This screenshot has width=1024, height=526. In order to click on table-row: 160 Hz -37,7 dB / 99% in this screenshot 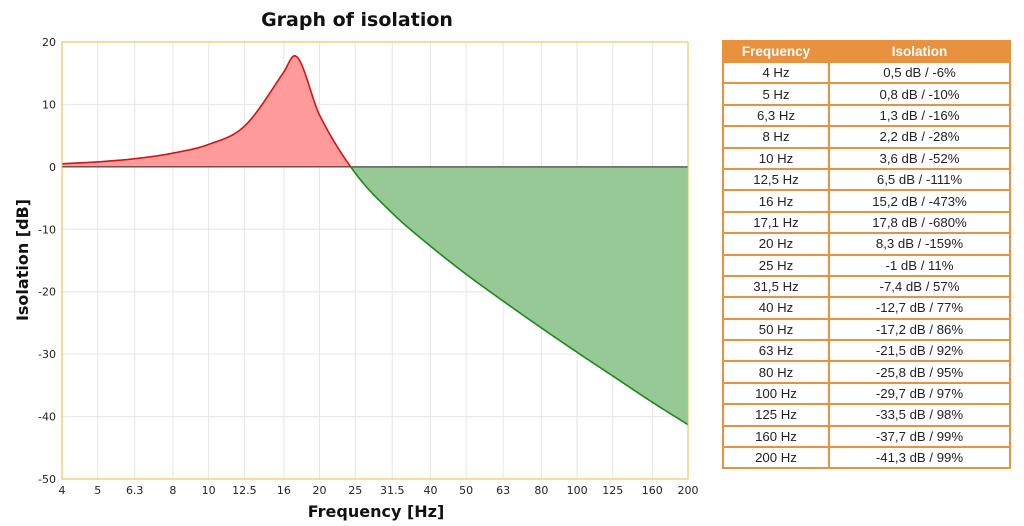, I will do `click(866, 436)`.